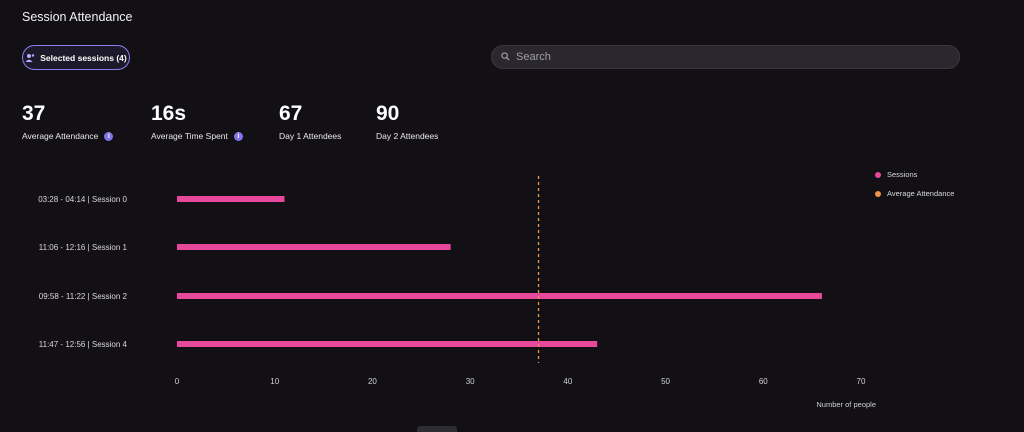 This screenshot has height=432, width=1024. What do you see at coordinates (665, 381) in the screenshot?
I see `x-tick-label: 50` at bounding box center [665, 381].